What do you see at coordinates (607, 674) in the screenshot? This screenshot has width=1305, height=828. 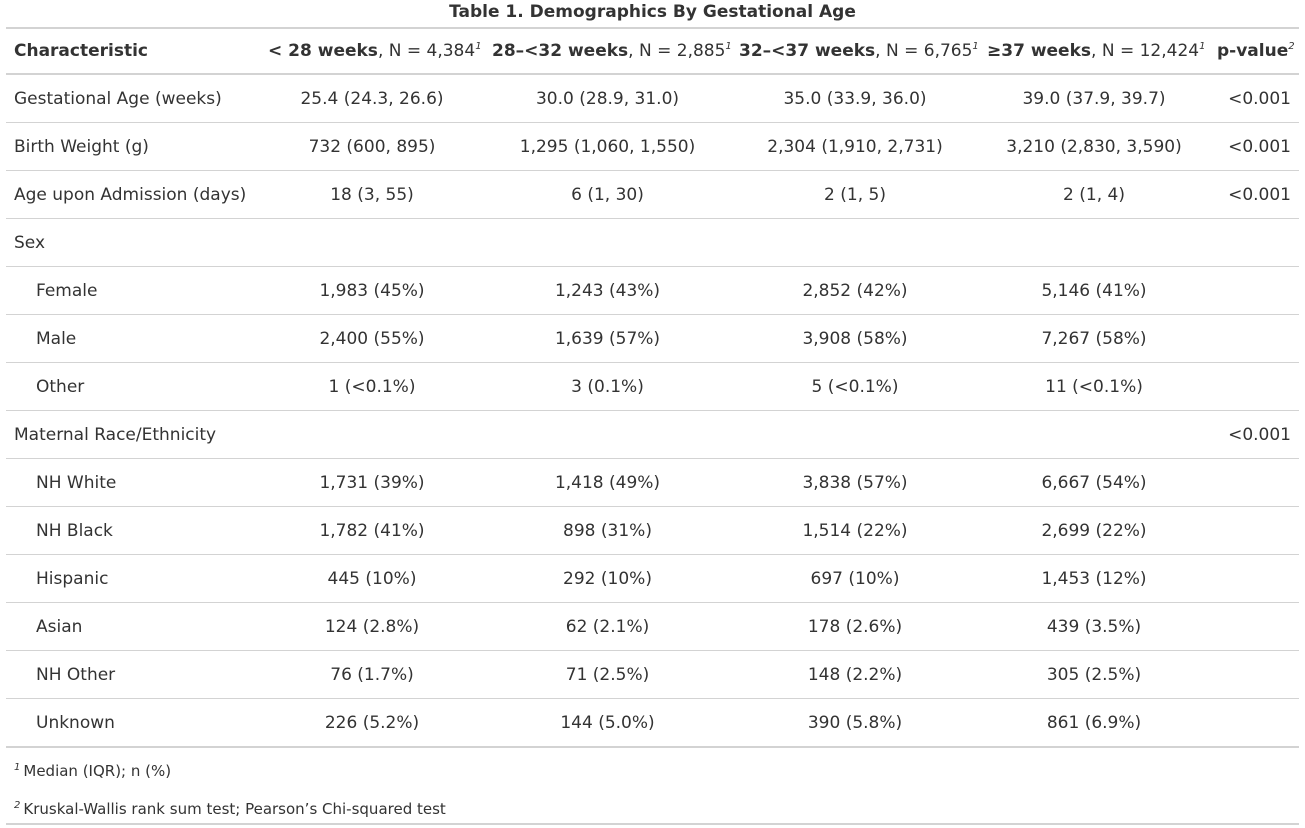 I see `table-cell: 71 (2.5%)` at bounding box center [607, 674].